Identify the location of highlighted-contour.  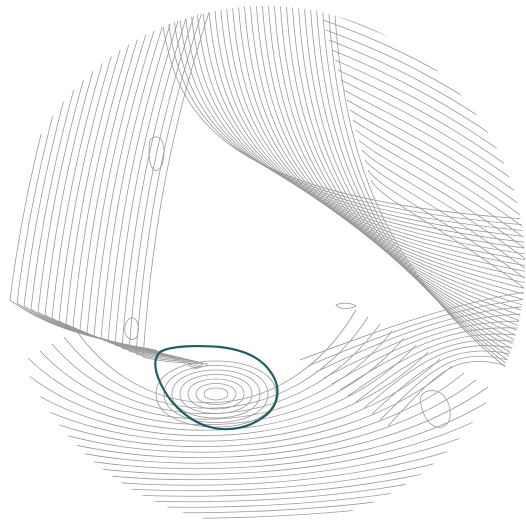
(216, 387).